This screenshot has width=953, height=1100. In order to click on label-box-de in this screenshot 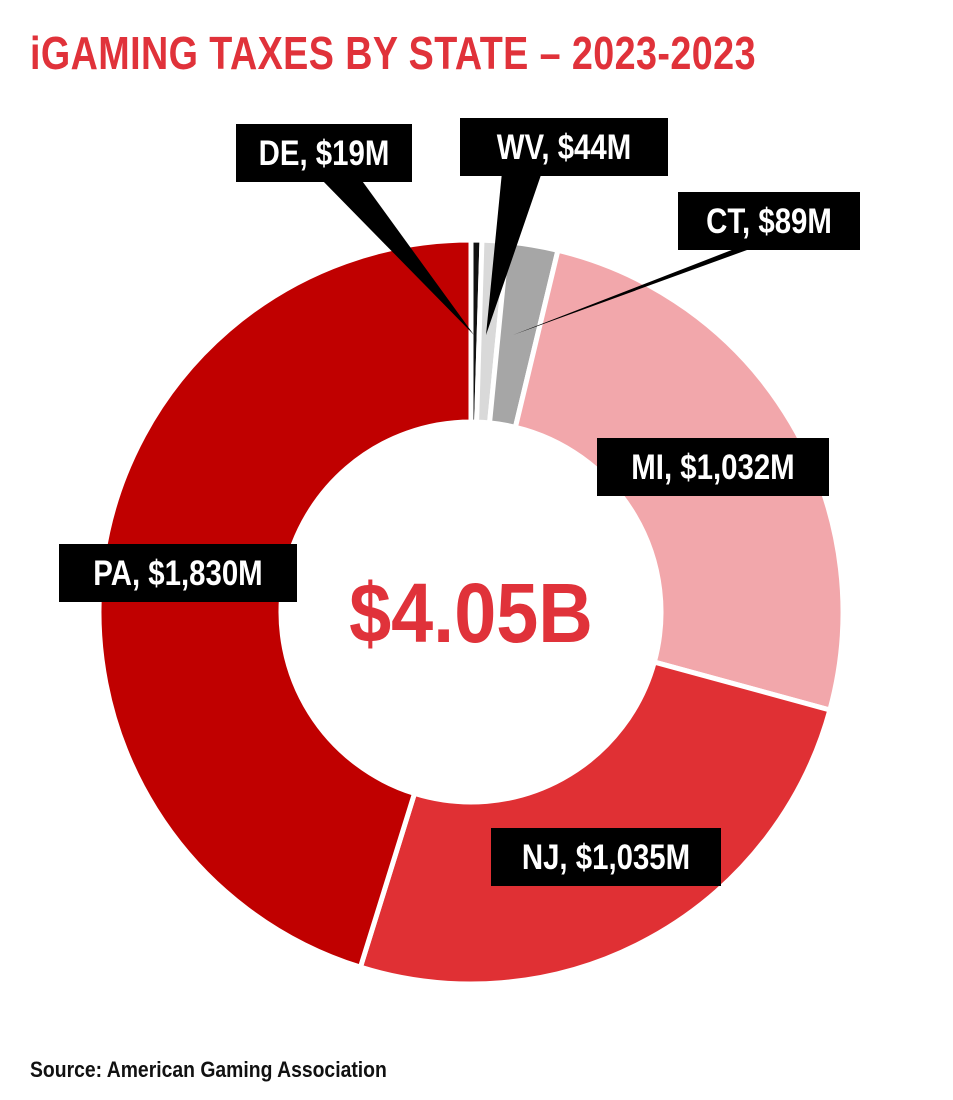, I will do `click(324, 153)`.